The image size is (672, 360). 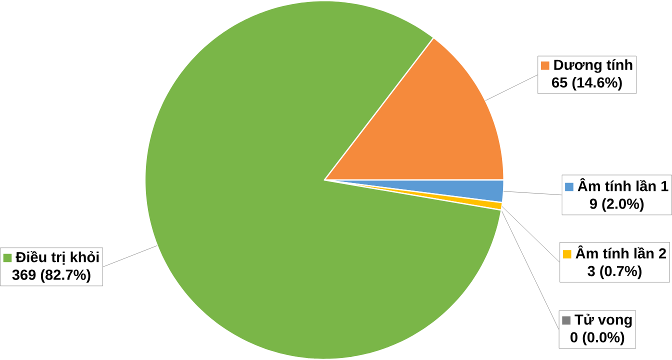 What do you see at coordinates (623, 185) in the screenshot?
I see `legend-label: Âm tính lần 1` at bounding box center [623, 185].